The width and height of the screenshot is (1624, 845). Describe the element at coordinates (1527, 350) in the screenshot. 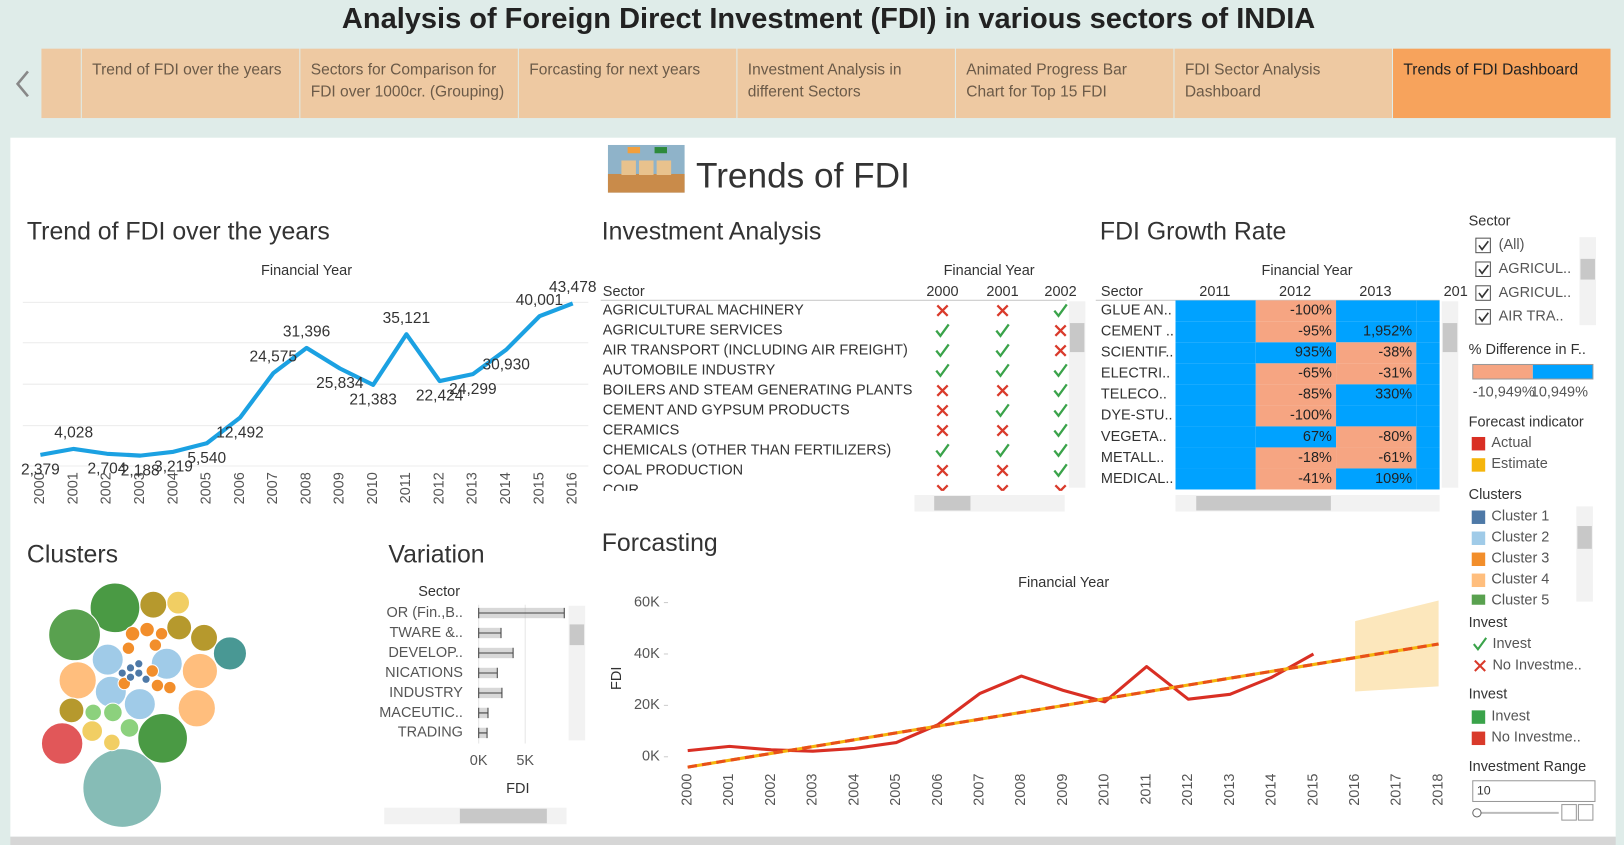

I see `legend-title: % Difference in F..` at that location.